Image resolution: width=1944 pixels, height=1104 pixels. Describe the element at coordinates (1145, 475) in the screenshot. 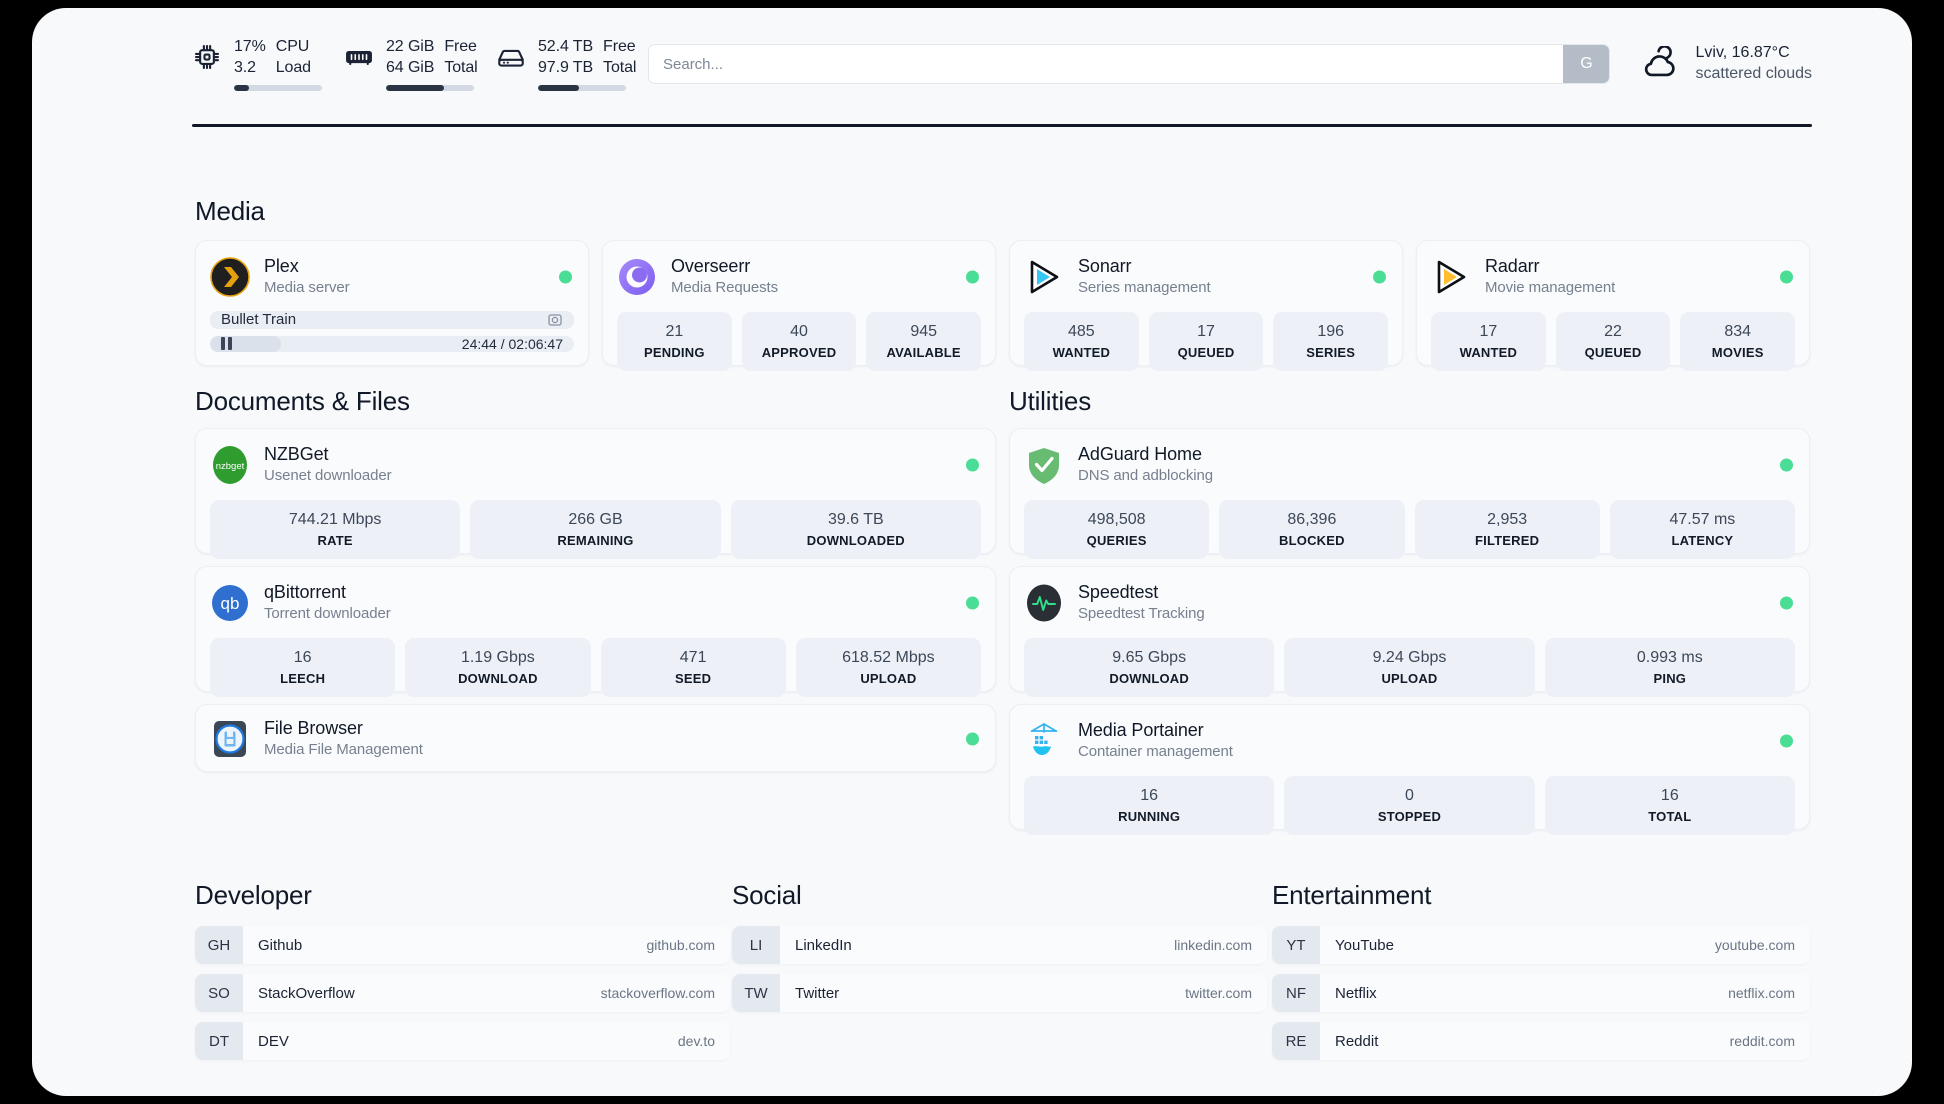

I see `service-subtitle: DNS and adblocking` at that location.